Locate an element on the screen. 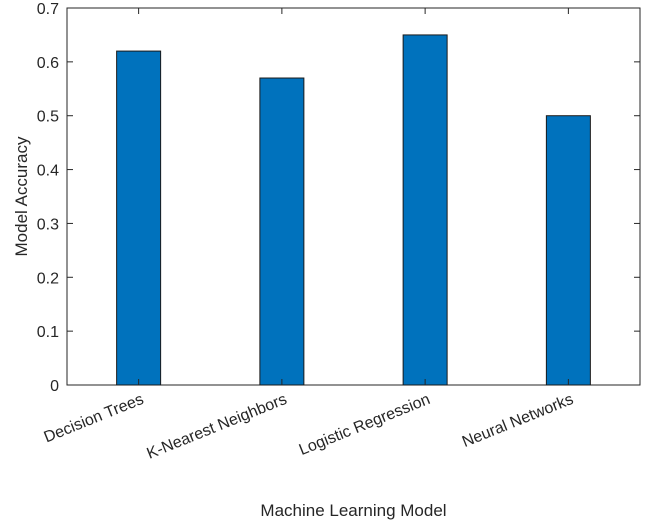 The height and width of the screenshot is (524, 654). y-tick-label: 0.1 is located at coordinates (48, 332).